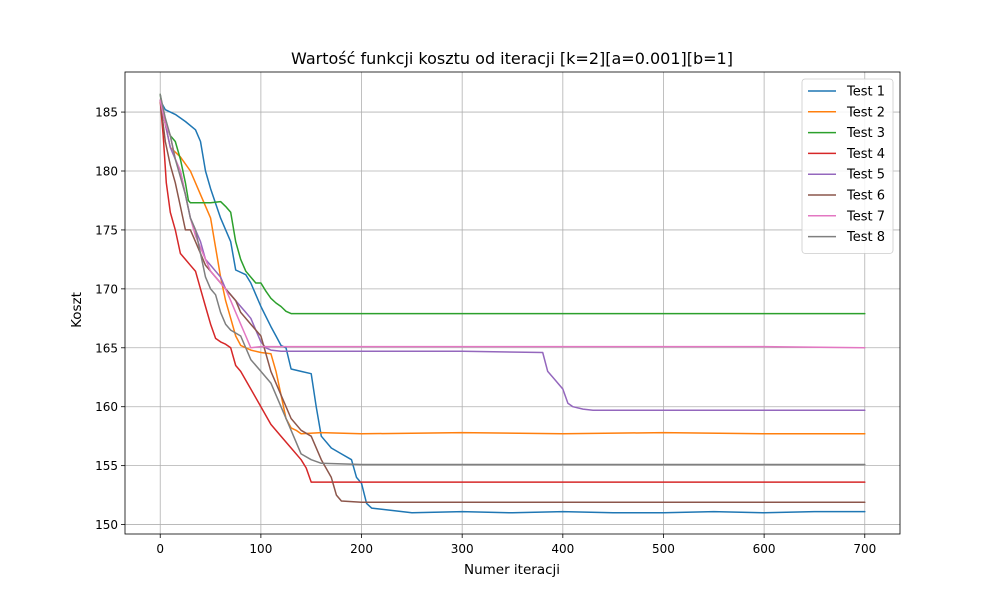  What do you see at coordinates (106, 289) in the screenshot?
I see `y-tick-label: 170` at bounding box center [106, 289].